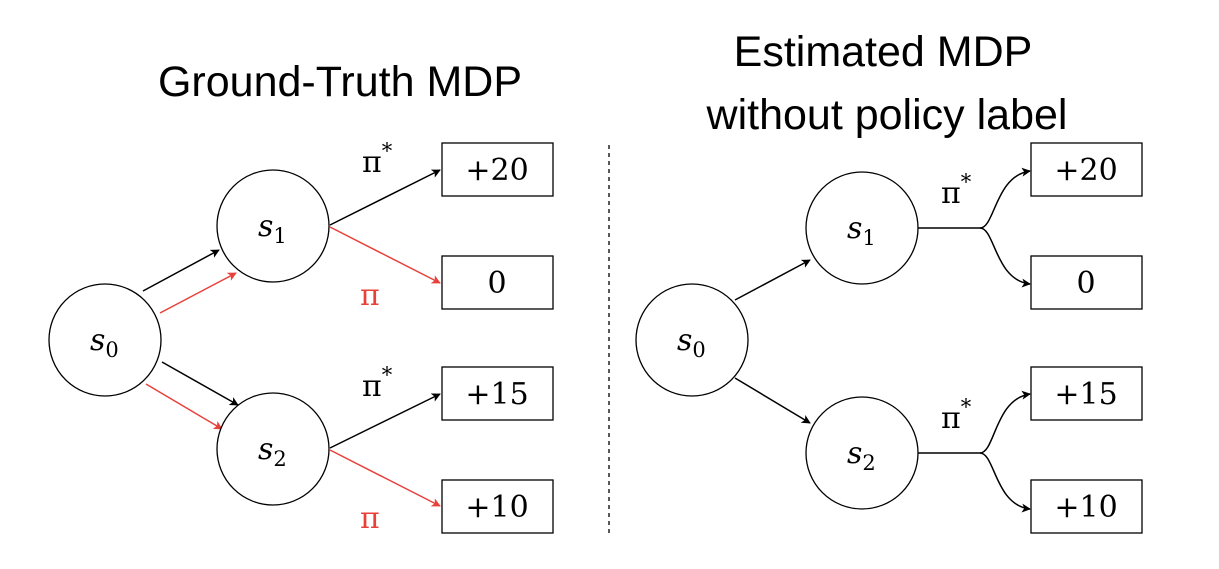 This screenshot has height=569, width=1219. I want to click on edge-s1-plus20-optimal, so click(385, 197).